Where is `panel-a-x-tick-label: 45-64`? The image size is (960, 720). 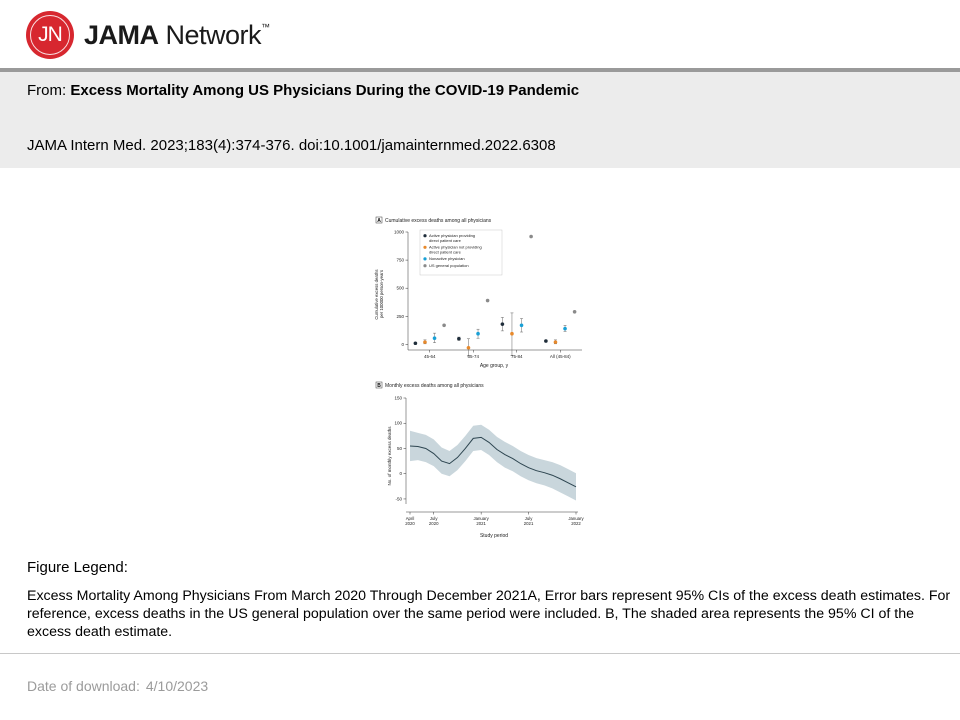 panel-a-x-tick-label: 45-64 is located at coordinates (430, 356).